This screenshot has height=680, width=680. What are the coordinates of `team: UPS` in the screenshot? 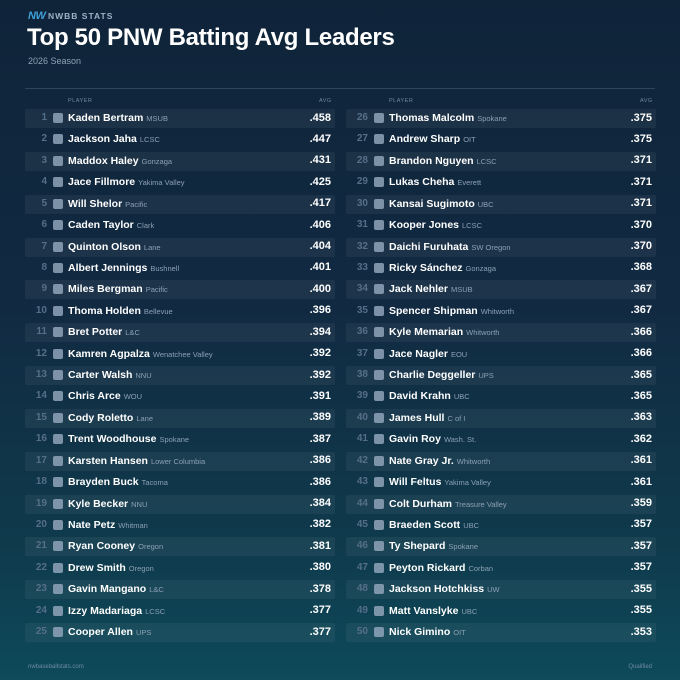 It's located at (143, 633).